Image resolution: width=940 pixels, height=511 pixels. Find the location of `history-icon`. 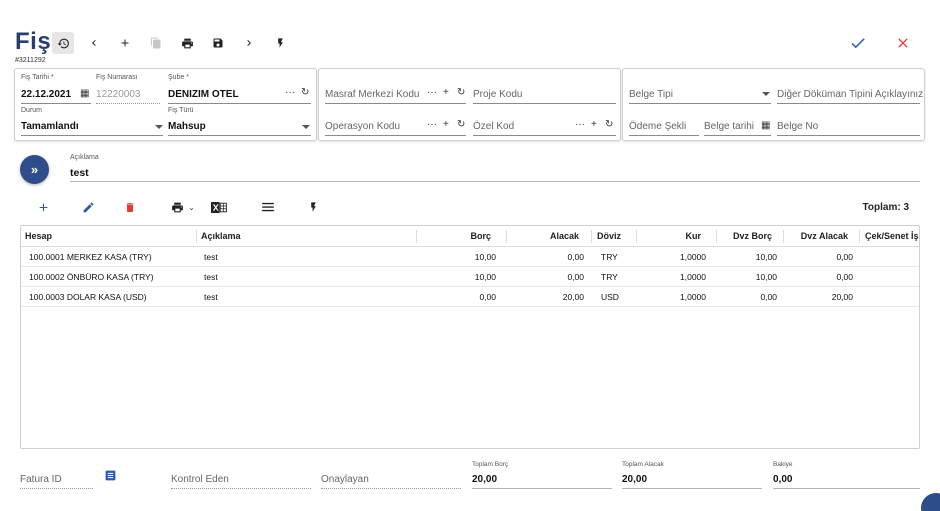

history-icon is located at coordinates (63, 43).